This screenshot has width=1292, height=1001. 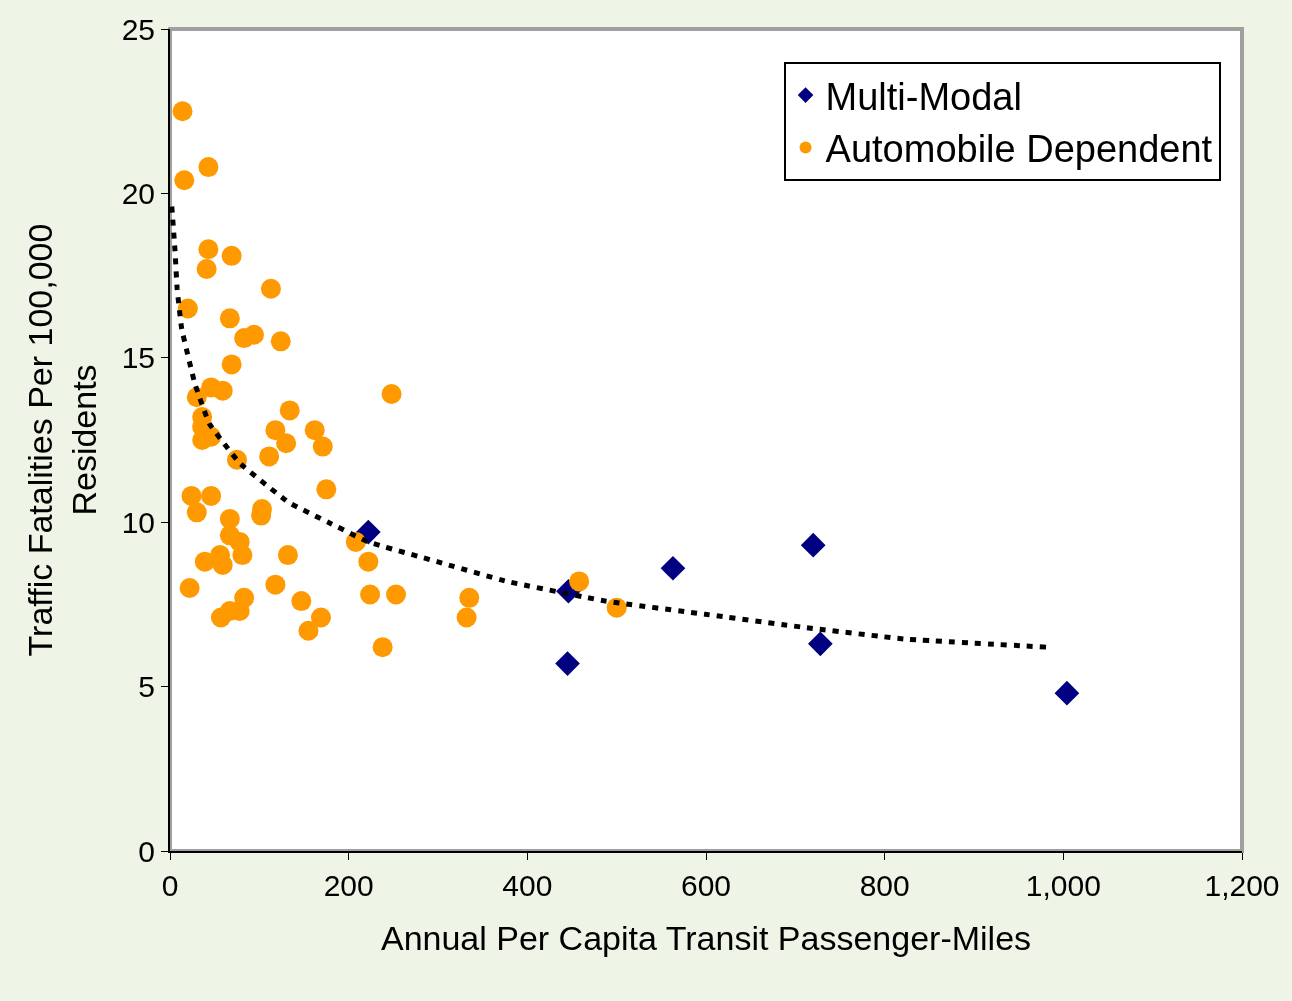 What do you see at coordinates (348, 885) in the screenshot?
I see `x-tick-label: 200` at bounding box center [348, 885].